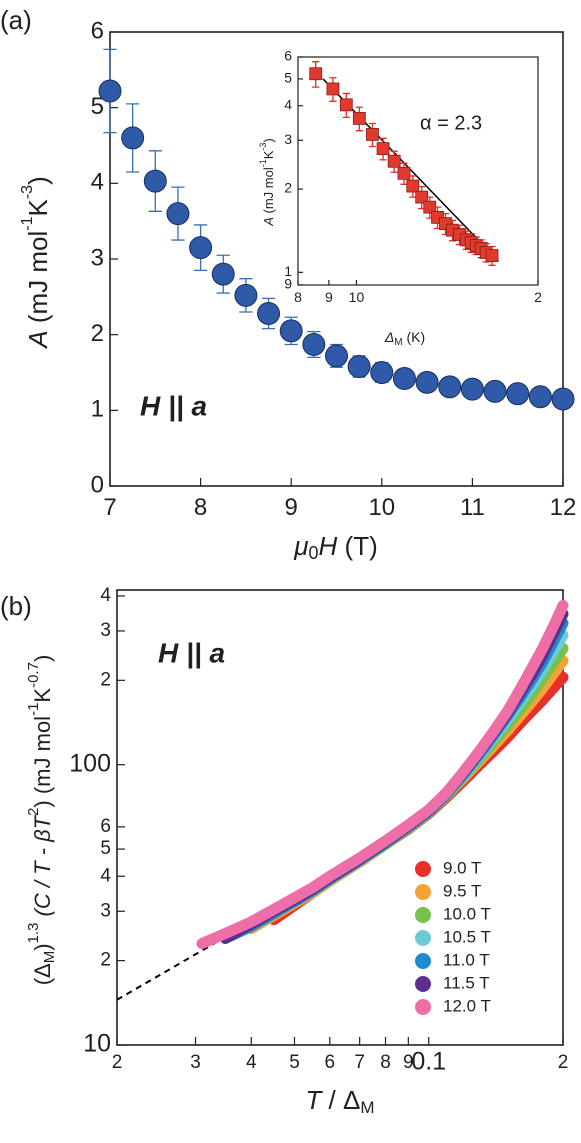 This screenshot has height=1143, width=581. I want to click on legend-label: 12.0 T, so click(467, 1005).